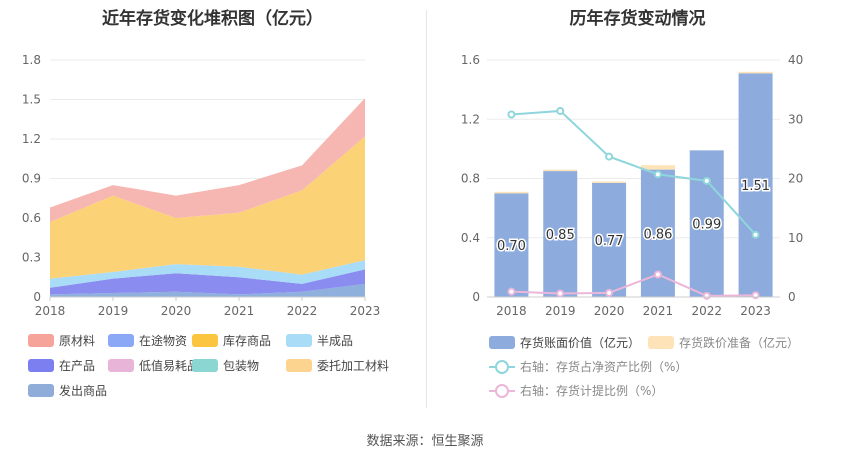 The width and height of the screenshot is (850, 459). I want to click on legend-label: 在途物资, so click(163, 340).